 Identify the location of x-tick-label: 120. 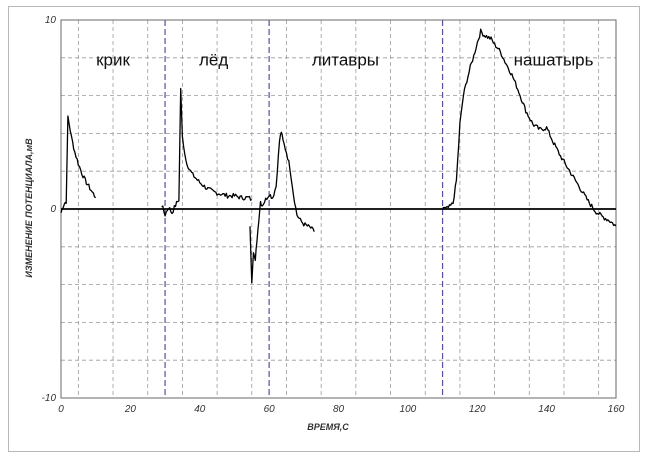
(477, 409).